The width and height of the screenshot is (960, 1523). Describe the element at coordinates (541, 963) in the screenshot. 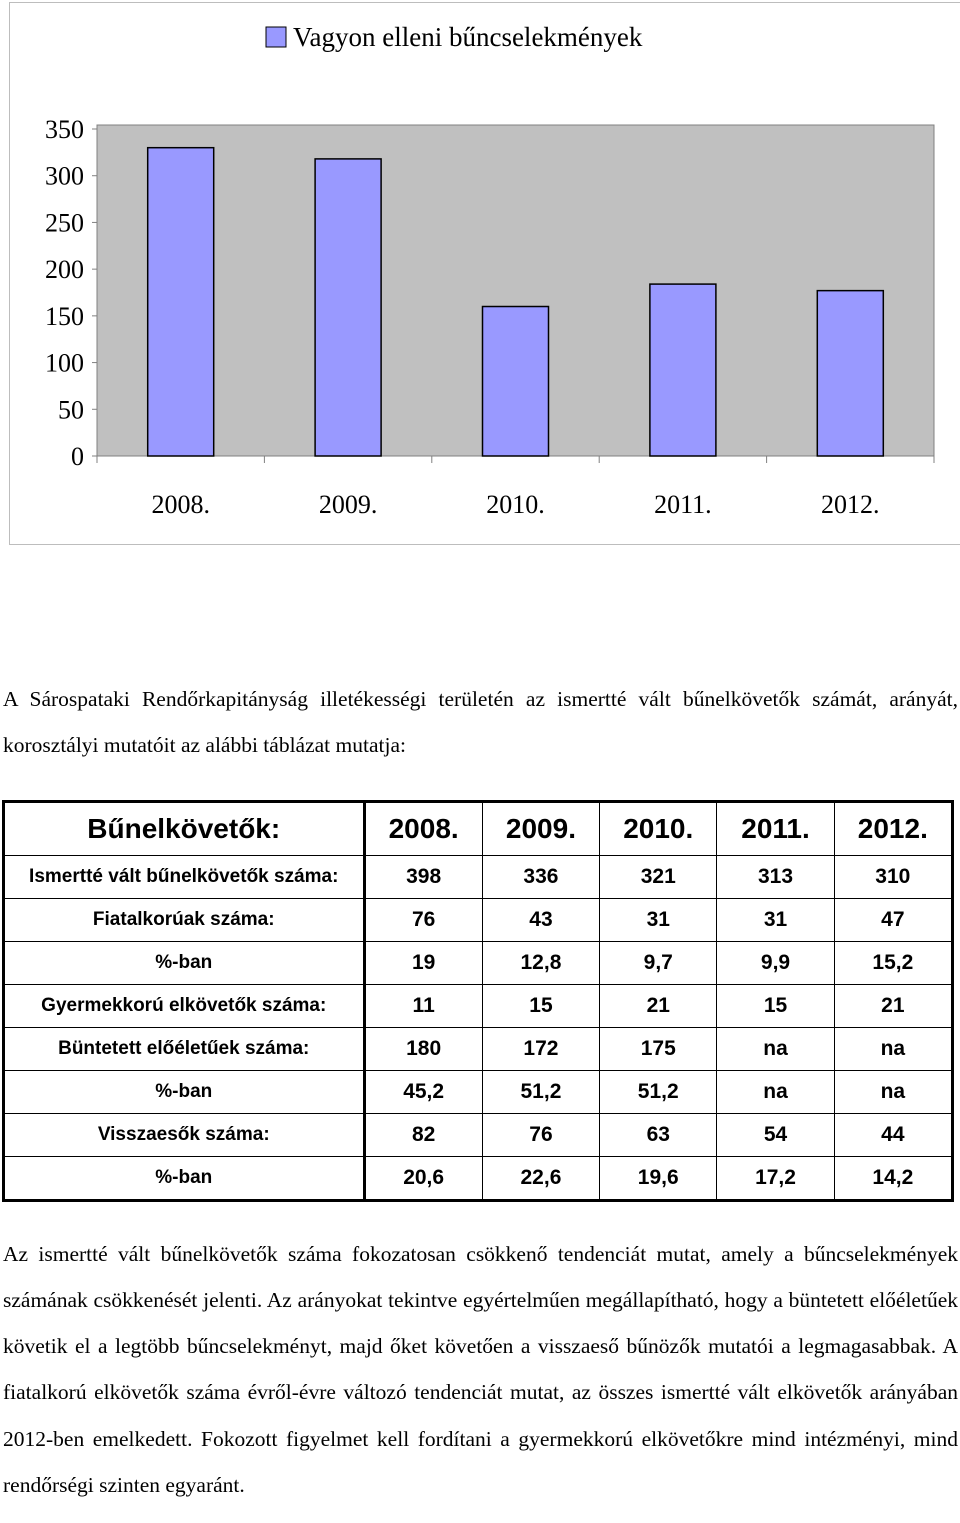

I see `row-value: 12,8` at that location.